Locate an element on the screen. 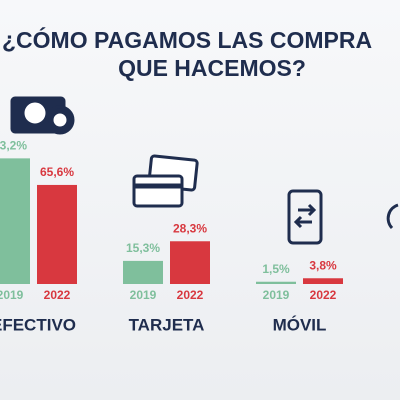 The image size is (400, 400). chart-title: QUE HACEMOS? is located at coordinates (212, 68).